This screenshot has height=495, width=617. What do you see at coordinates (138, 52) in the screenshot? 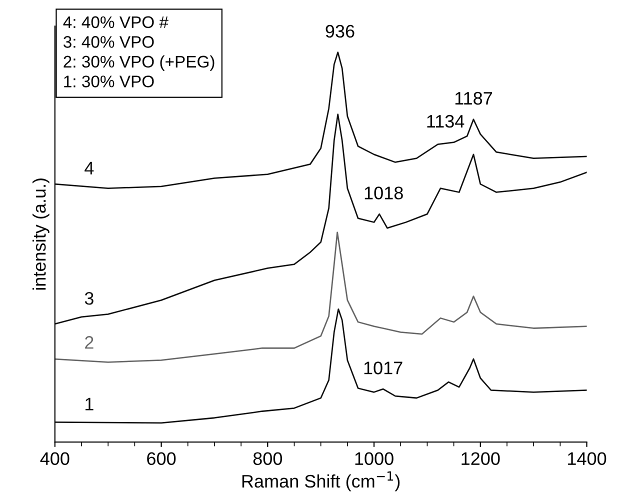
I see `annotation: 4: 40% VPO # 3: 40% VPO 2: 30% VPO (+PEG) 1: 30% VPO` at bounding box center [138, 52].